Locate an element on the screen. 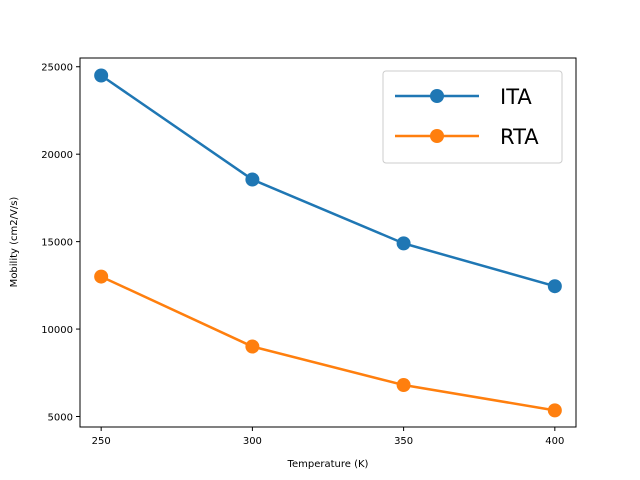 This screenshot has height=480, width=640. x-tick-label: 300 is located at coordinates (252, 441).